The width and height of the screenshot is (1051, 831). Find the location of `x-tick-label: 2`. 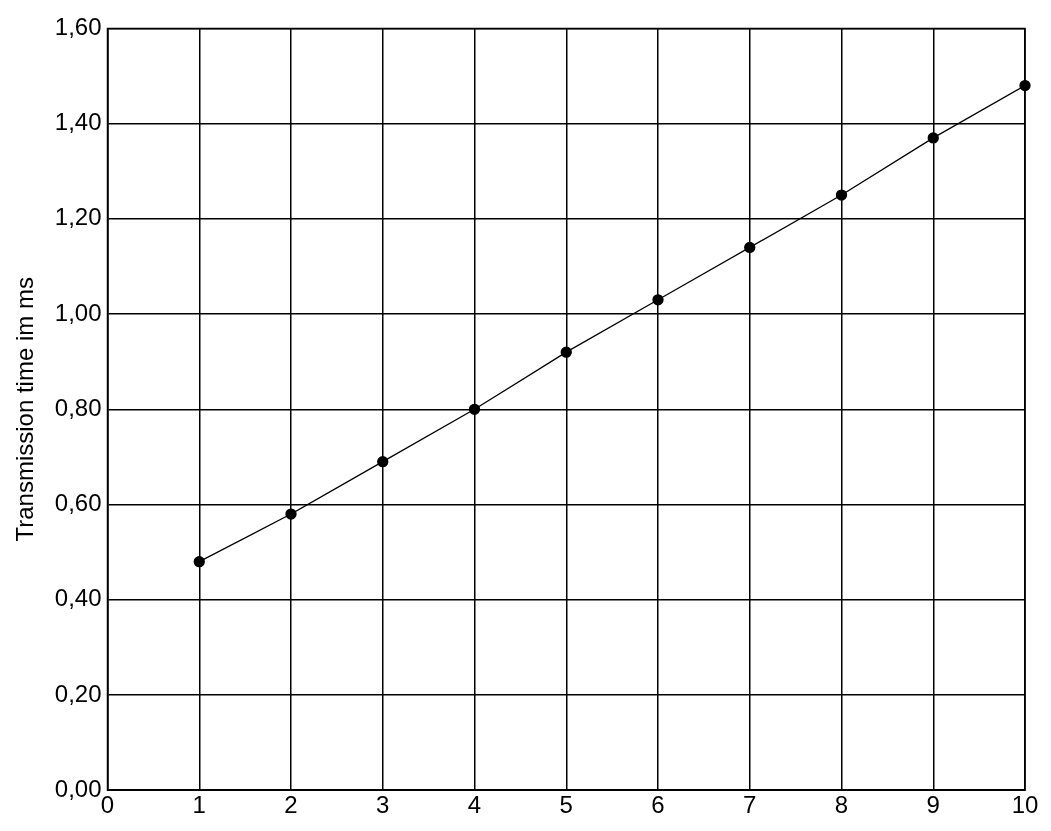

x-tick-label: 2 is located at coordinates (291, 805).